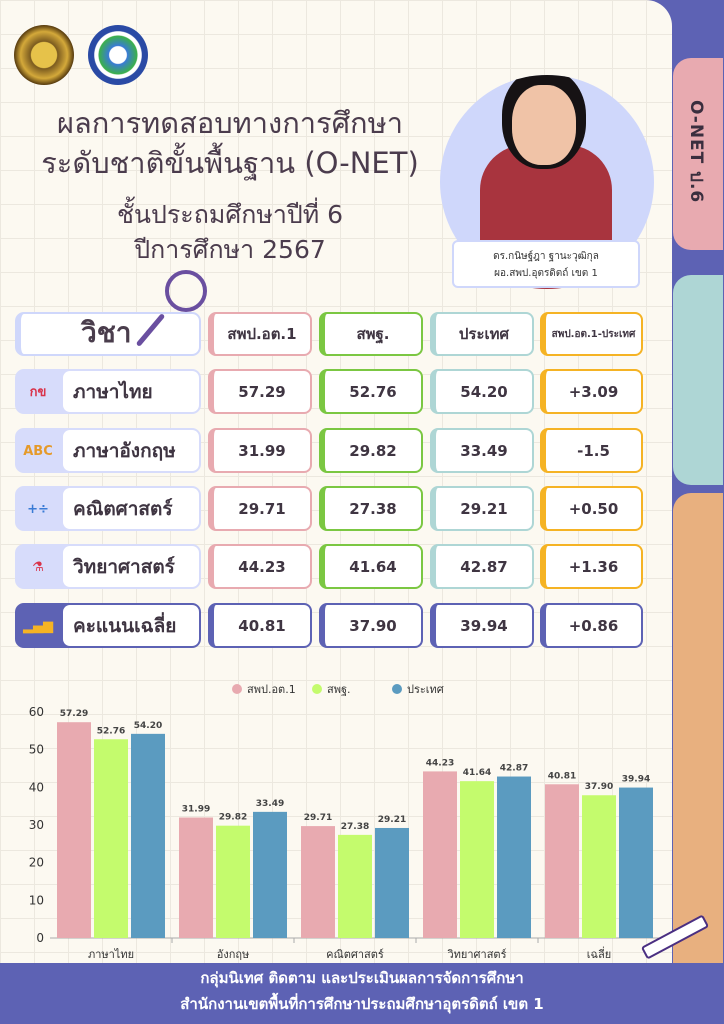 This screenshot has width=724, height=1024. Describe the element at coordinates (599, 953) in the screenshot. I see `x-tick-label: เฉลี่ย` at that location.